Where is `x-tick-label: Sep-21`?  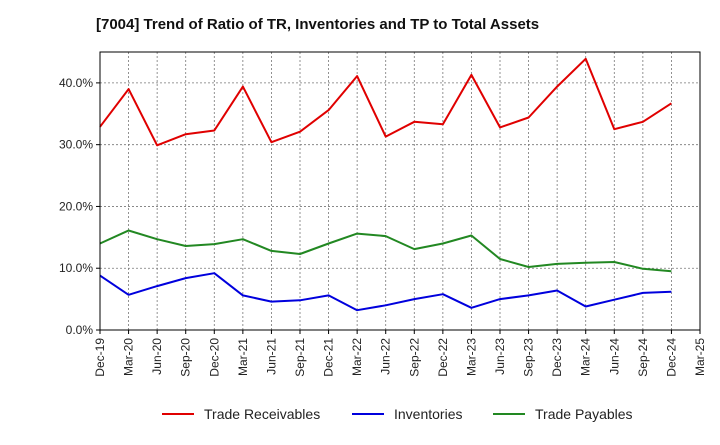 x-tick-label: Sep-21 is located at coordinates (300, 357).